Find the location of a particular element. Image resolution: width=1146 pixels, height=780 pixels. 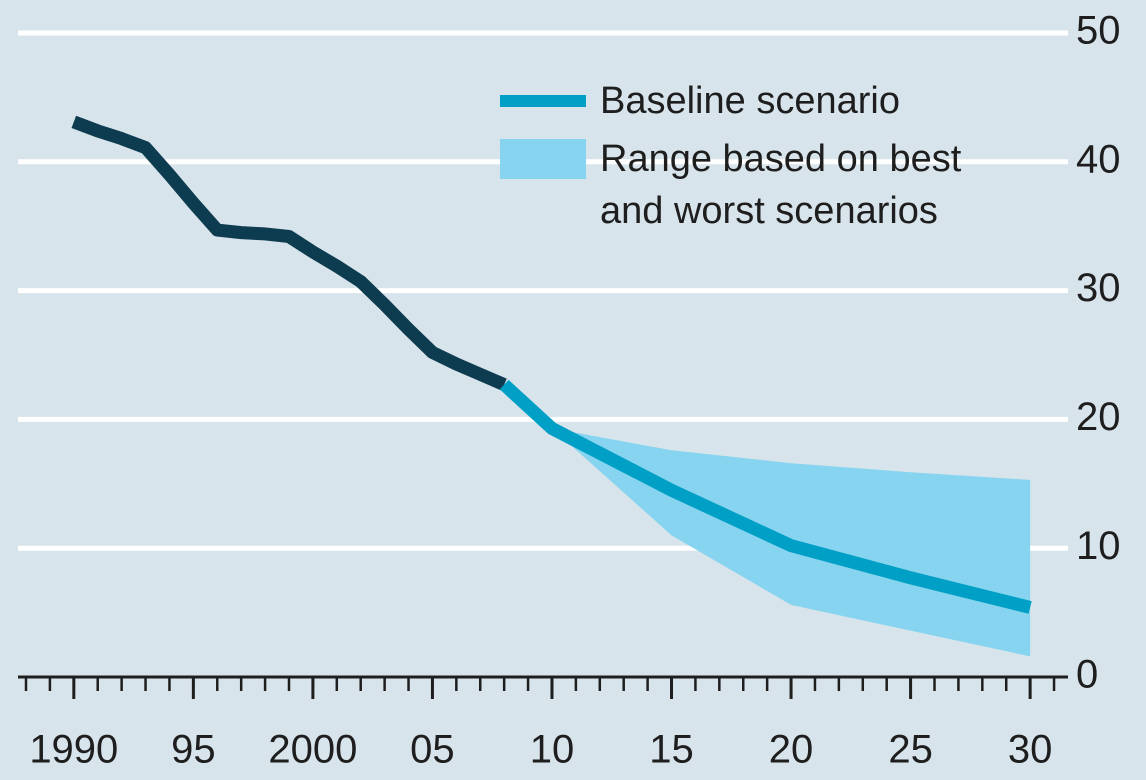

legend-label: Baseline scenario is located at coordinates (750, 101).